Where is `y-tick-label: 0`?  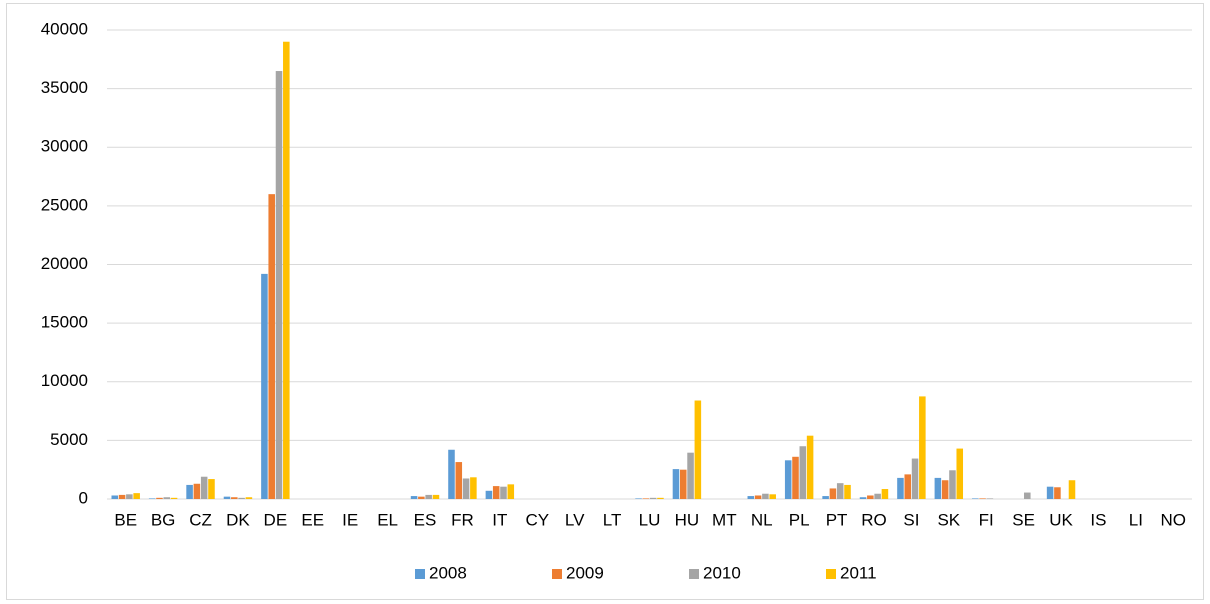 y-tick-label: 0 is located at coordinates (83, 497).